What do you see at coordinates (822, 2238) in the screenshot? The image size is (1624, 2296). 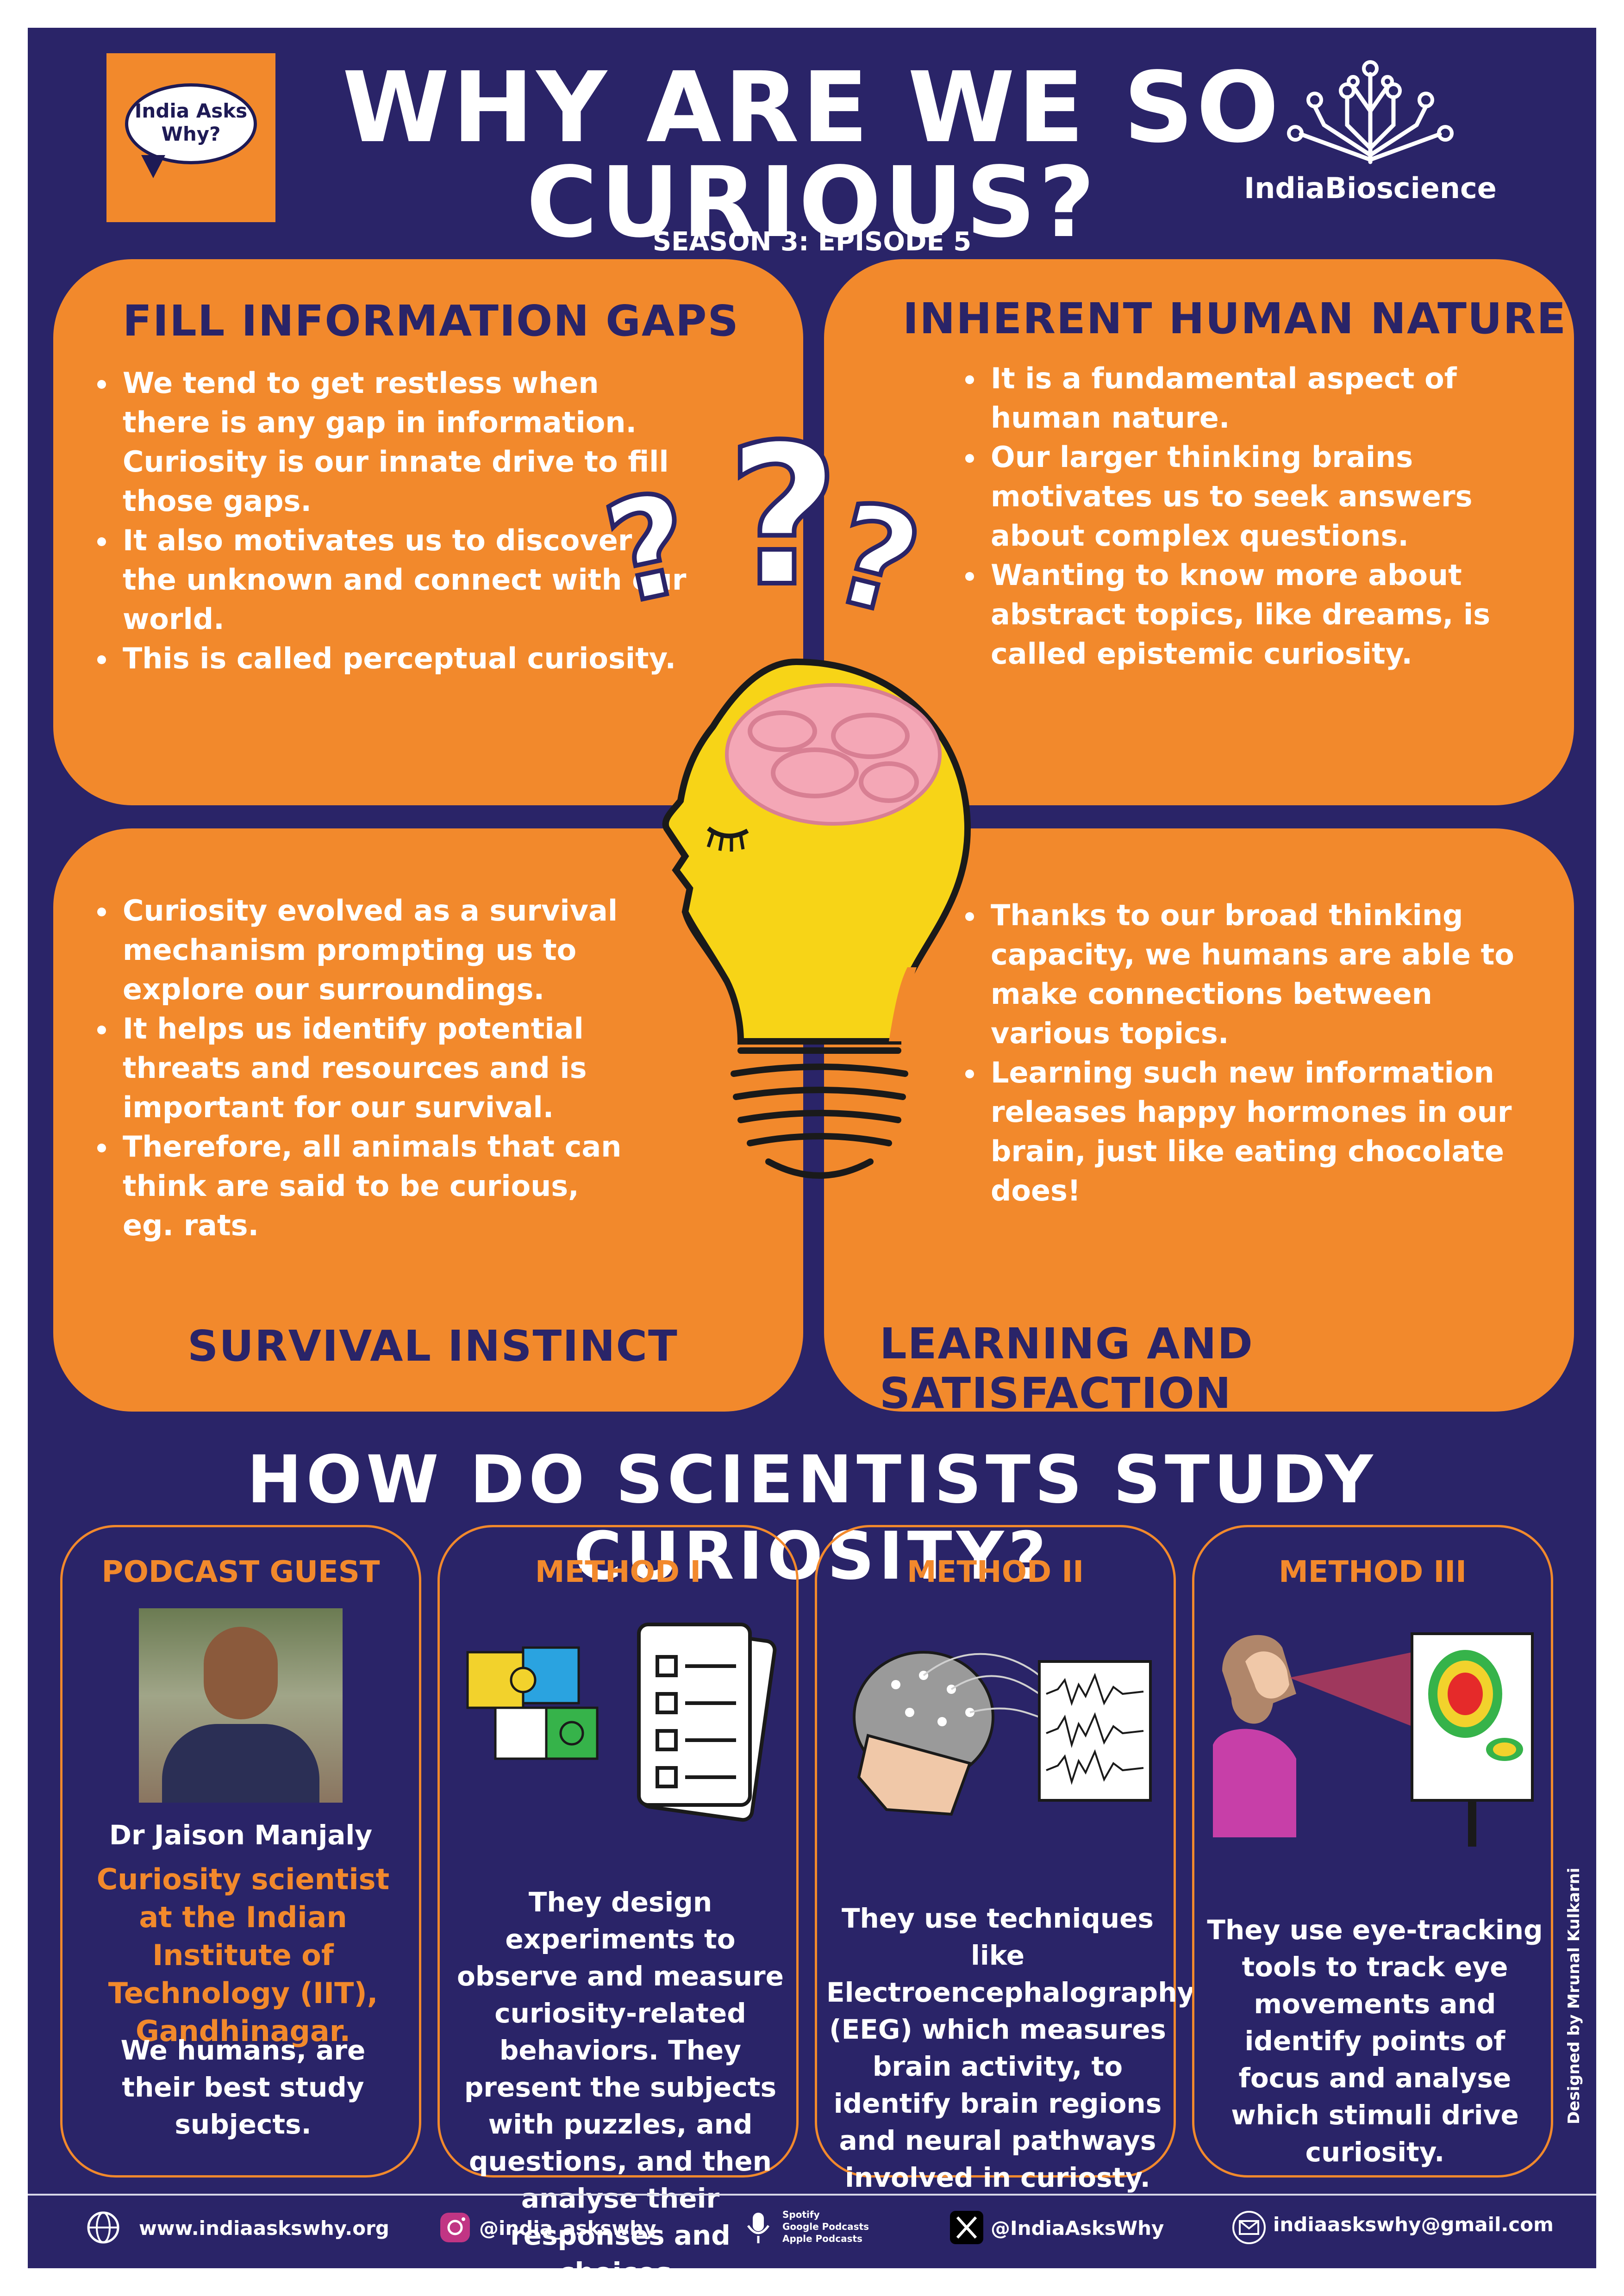 I see `podcast-line: Apple Podcasts` at bounding box center [822, 2238].